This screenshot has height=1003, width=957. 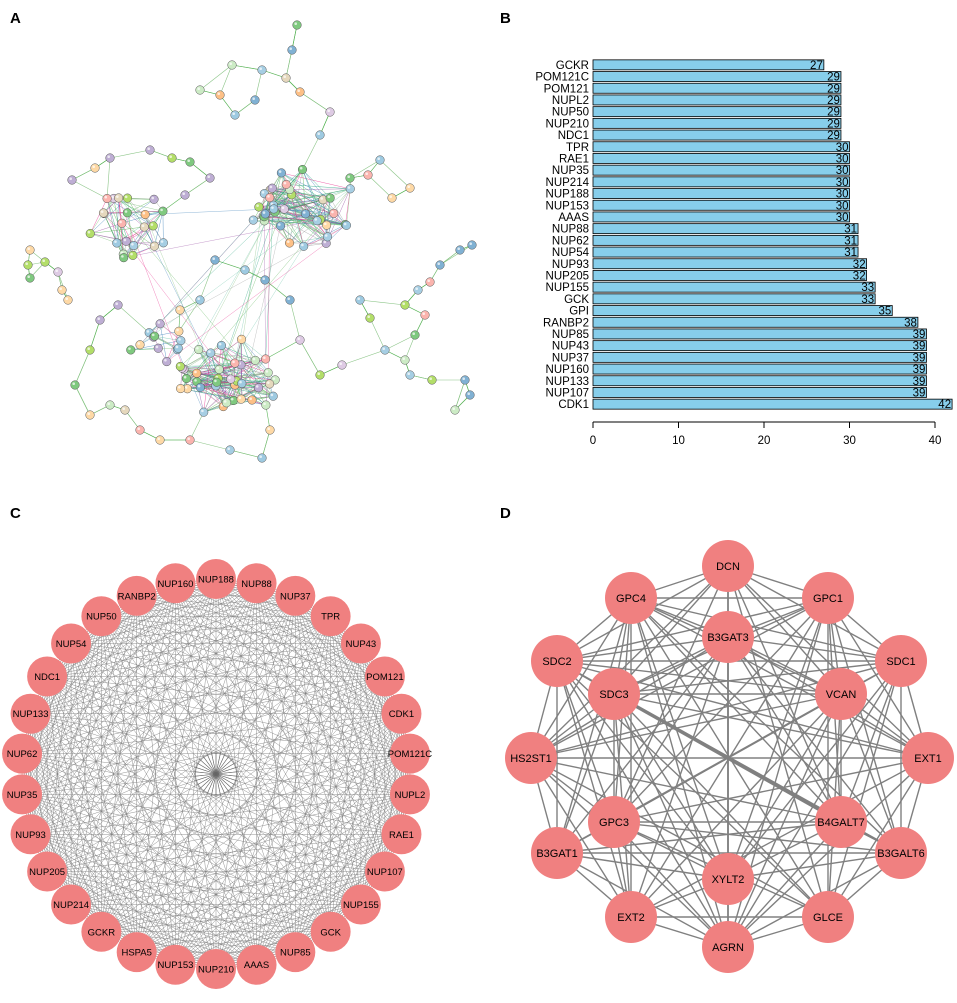 I want to click on bar-aaas, so click(x=721, y=217).